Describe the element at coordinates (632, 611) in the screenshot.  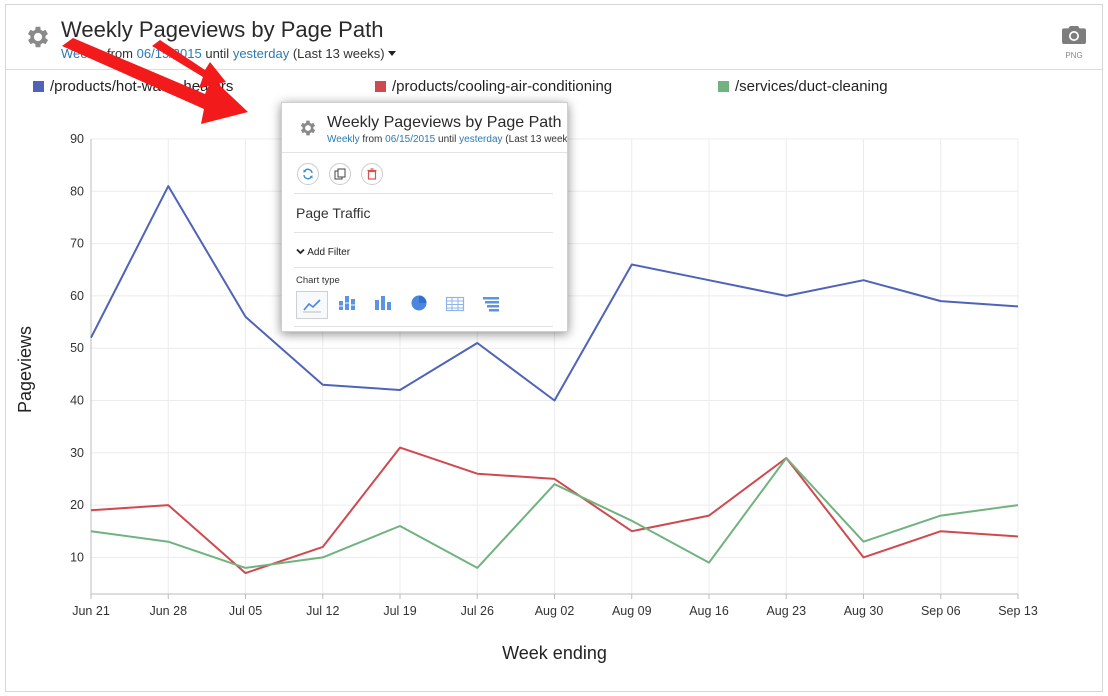
I see `x-tick-label: Aug 09` at that location.